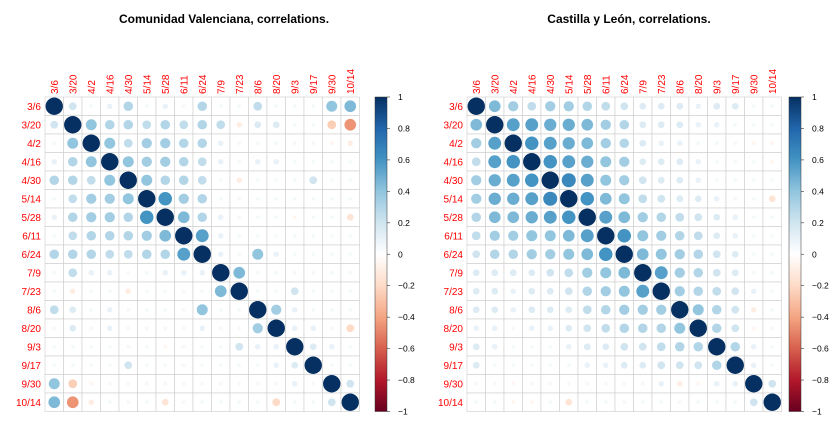 Image resolution: width=830 pixels, height=447 pixels. I want to click on colorbar-tick-label: 0, so click(400, 254).